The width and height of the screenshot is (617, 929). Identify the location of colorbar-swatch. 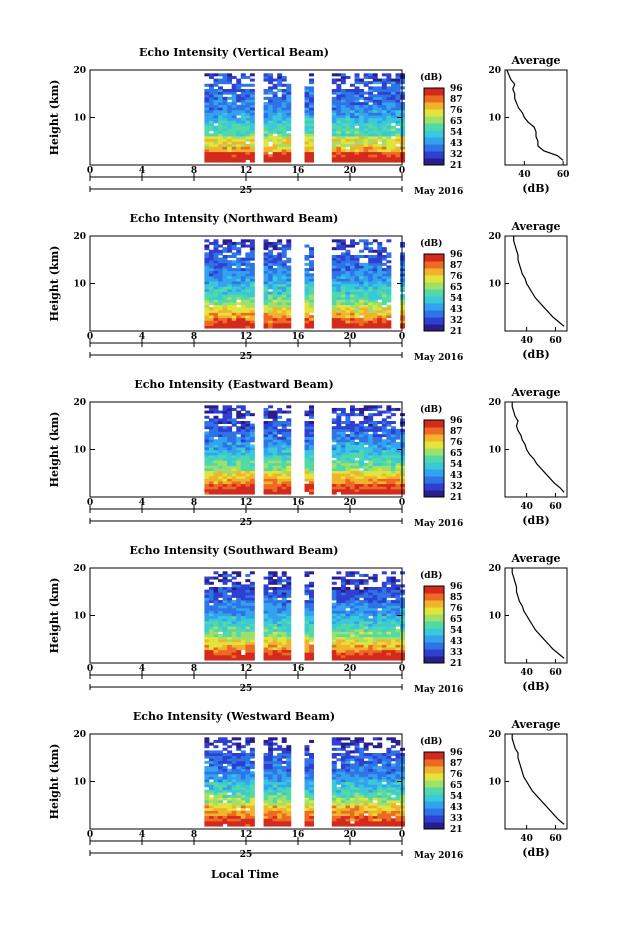
(434, 162).